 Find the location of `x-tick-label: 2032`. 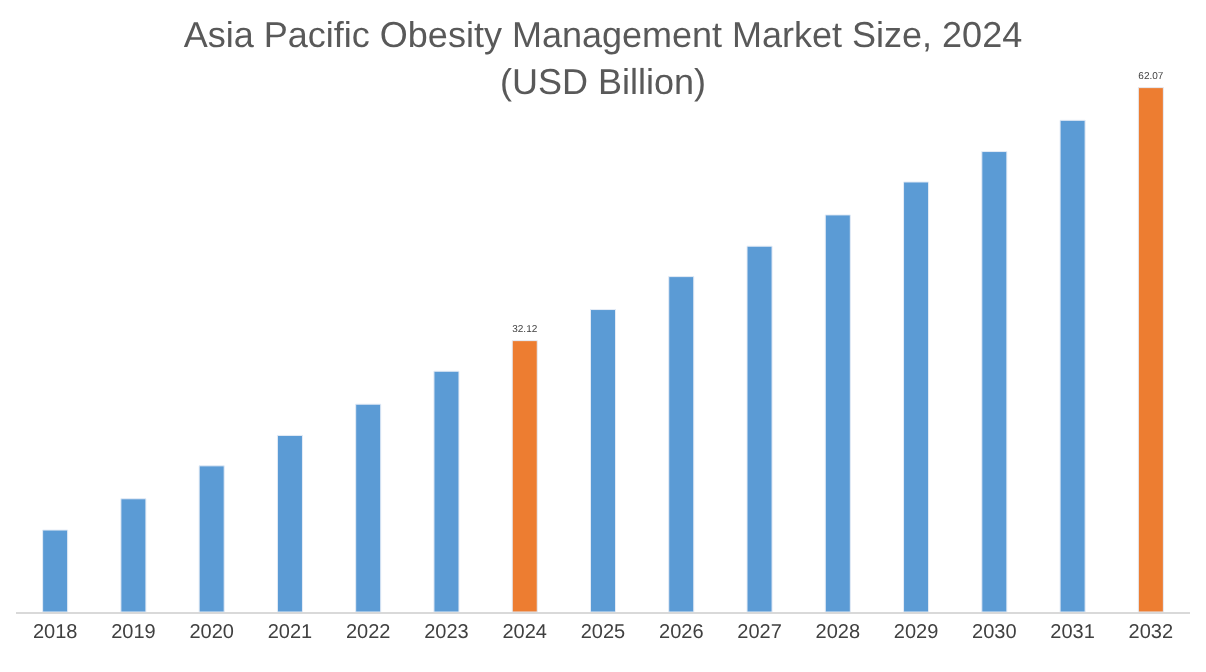

x-tick-label: 2032 is located at coordinates (1151, 633).